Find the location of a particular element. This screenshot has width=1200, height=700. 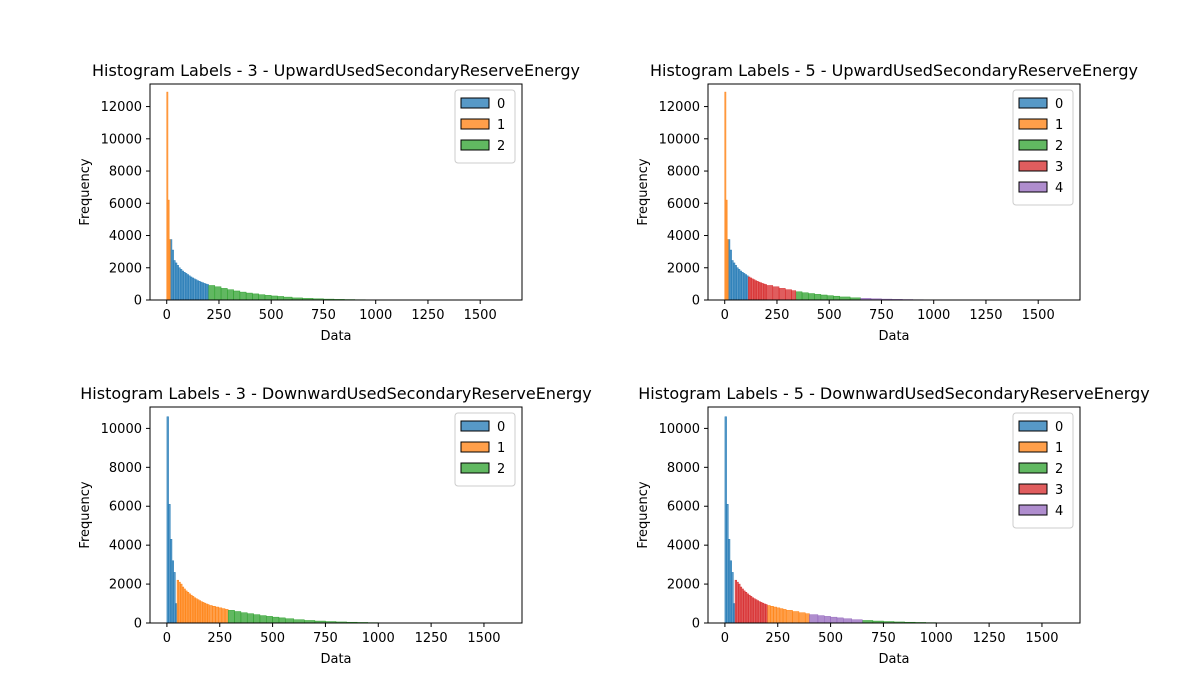

x-tick-label: 250 is located at coordinates (777, 315).